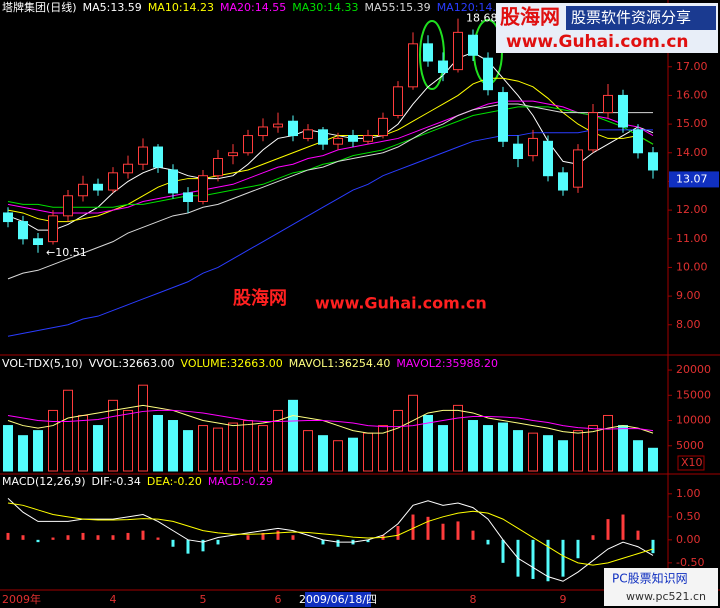 The height and width of the screenshot is (608, 720). Describe the element at coordinates (693, 369) in the screenshot. I see `y-tick-label: 20000` at that location.